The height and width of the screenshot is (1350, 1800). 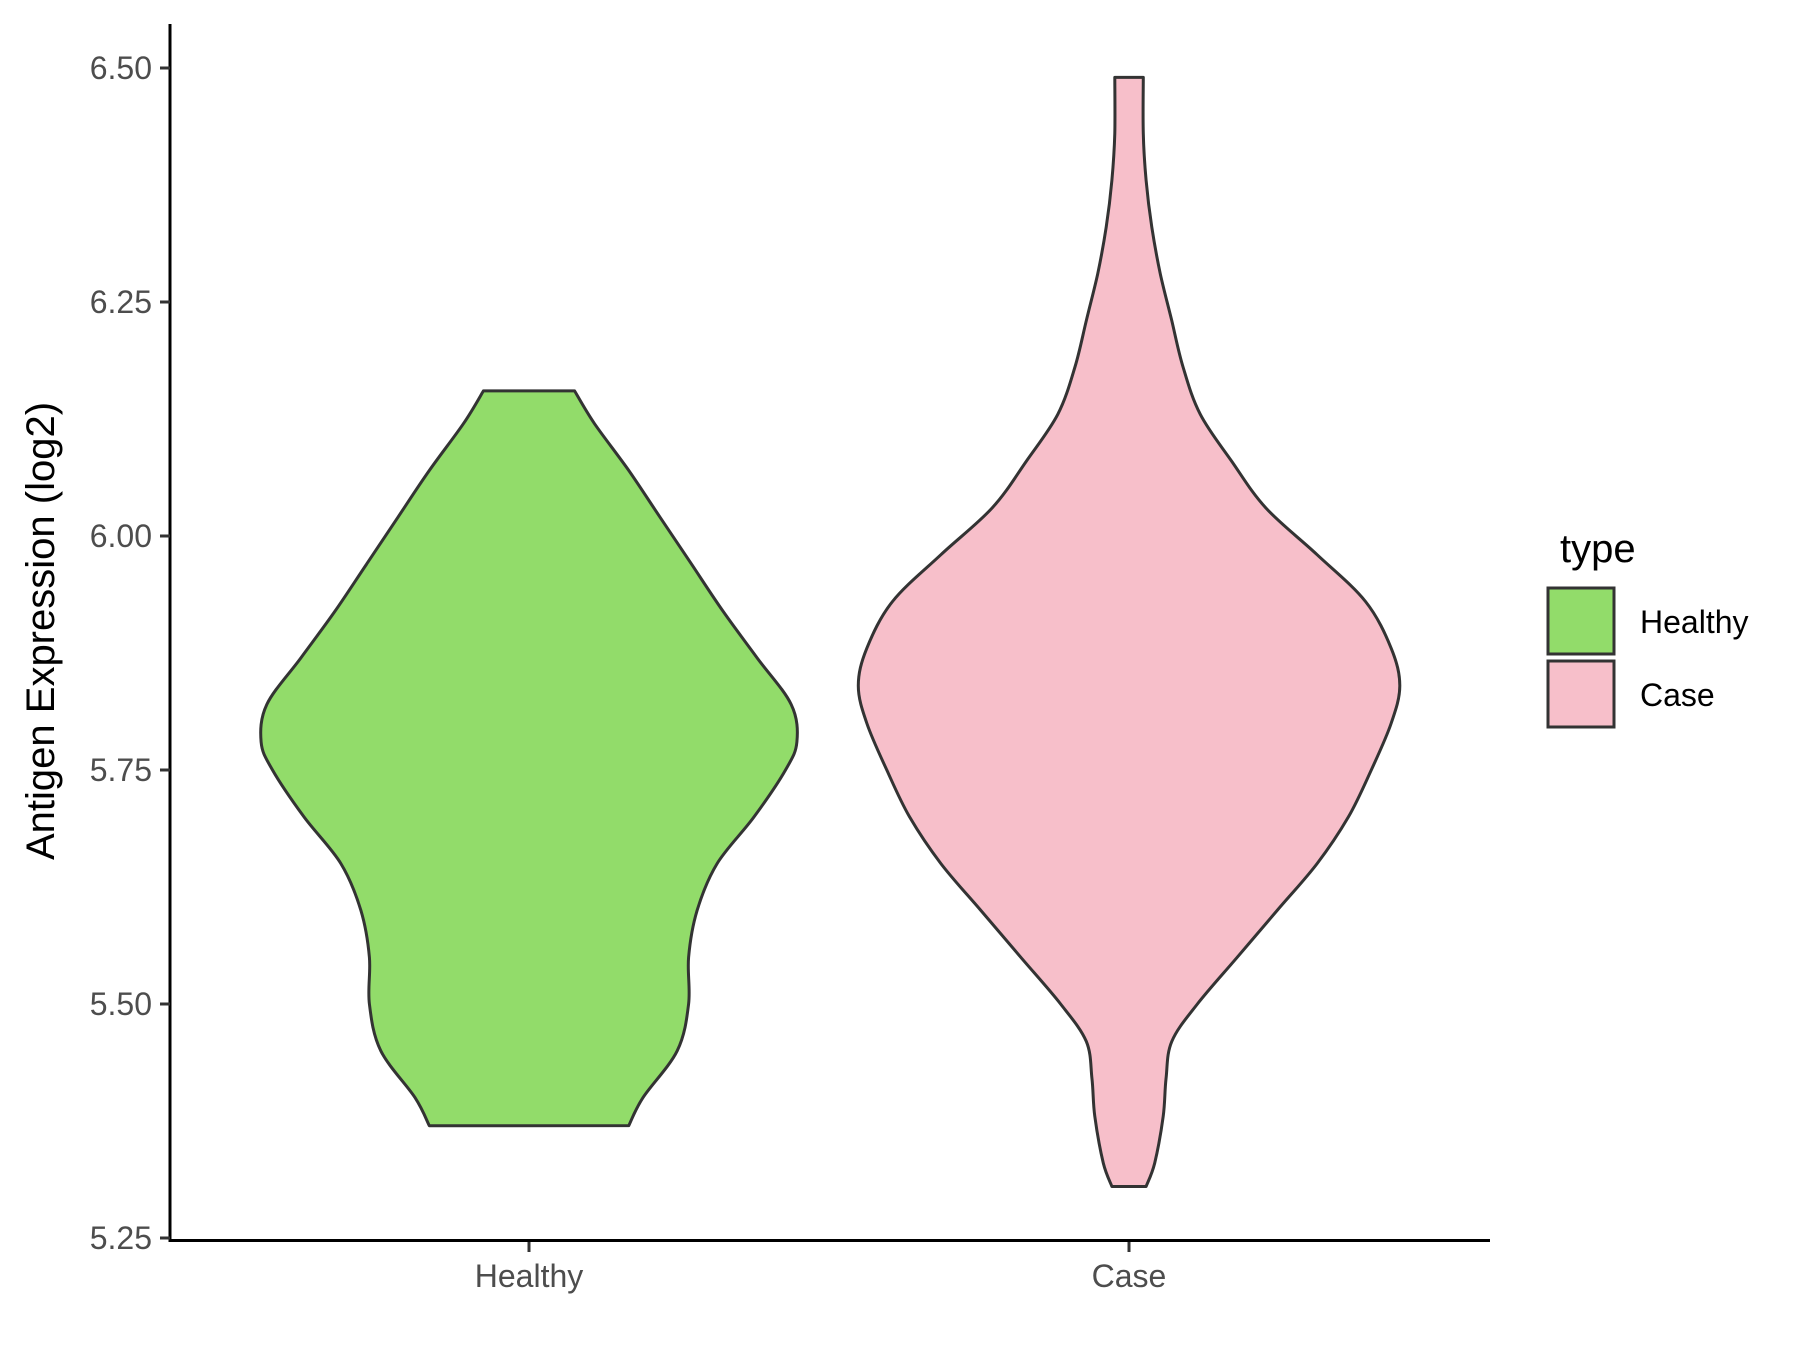 I want to click on legend: type Healthy Case, so click(x=1647, y=628).